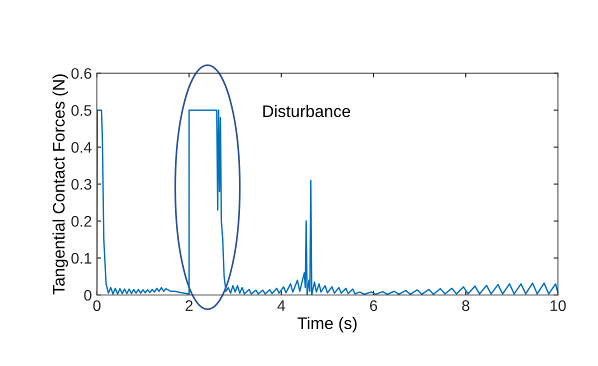 Image resolution: width=598 pixels, height=366 pixels. Describe the element at coordinates (306, 111) in the screenshot. I see `annotation: Disturbance` at that location.